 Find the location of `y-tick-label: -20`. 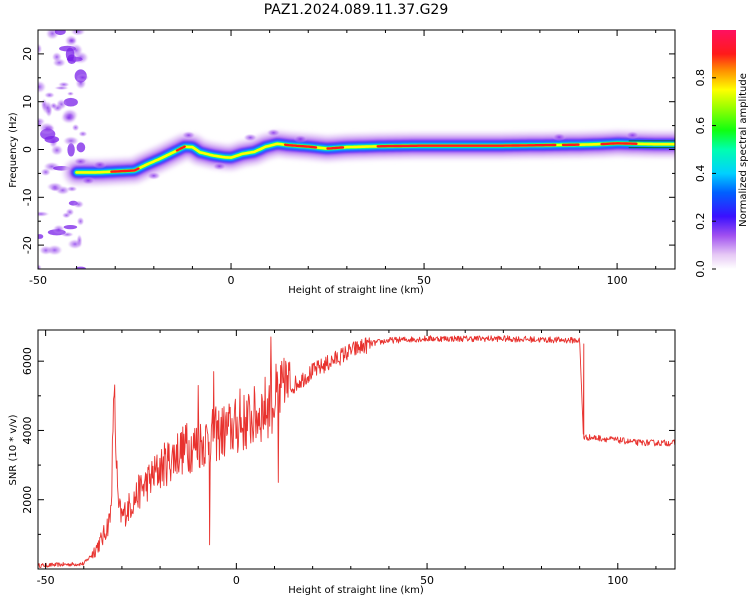

y-tick-label: -20 is located at coordinates (27, 245).